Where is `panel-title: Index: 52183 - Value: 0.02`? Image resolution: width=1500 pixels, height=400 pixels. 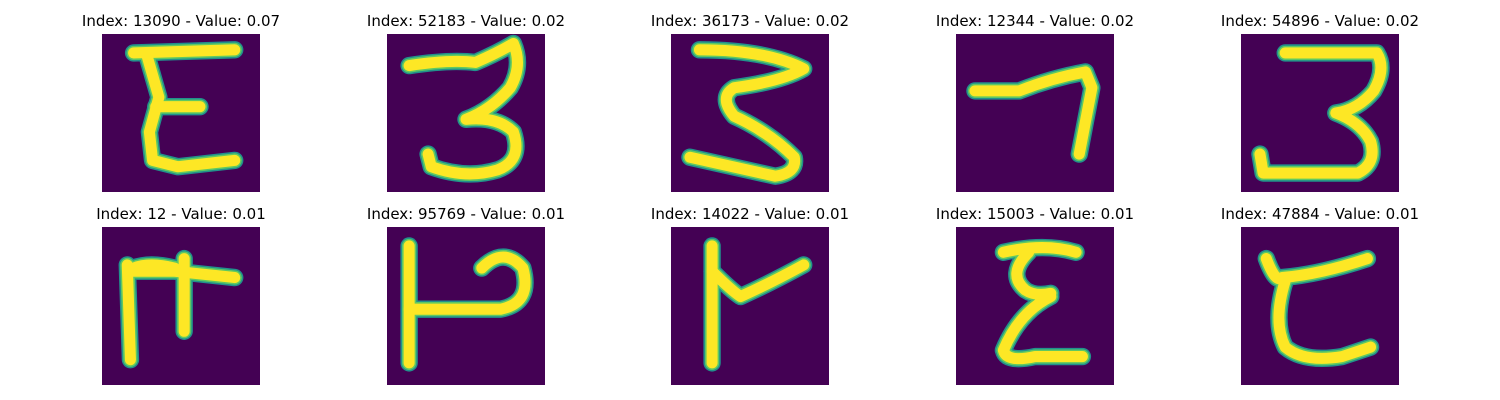 panel-title: Index: 52183 - Value: 0.02 is located at coordinates (466, 21).